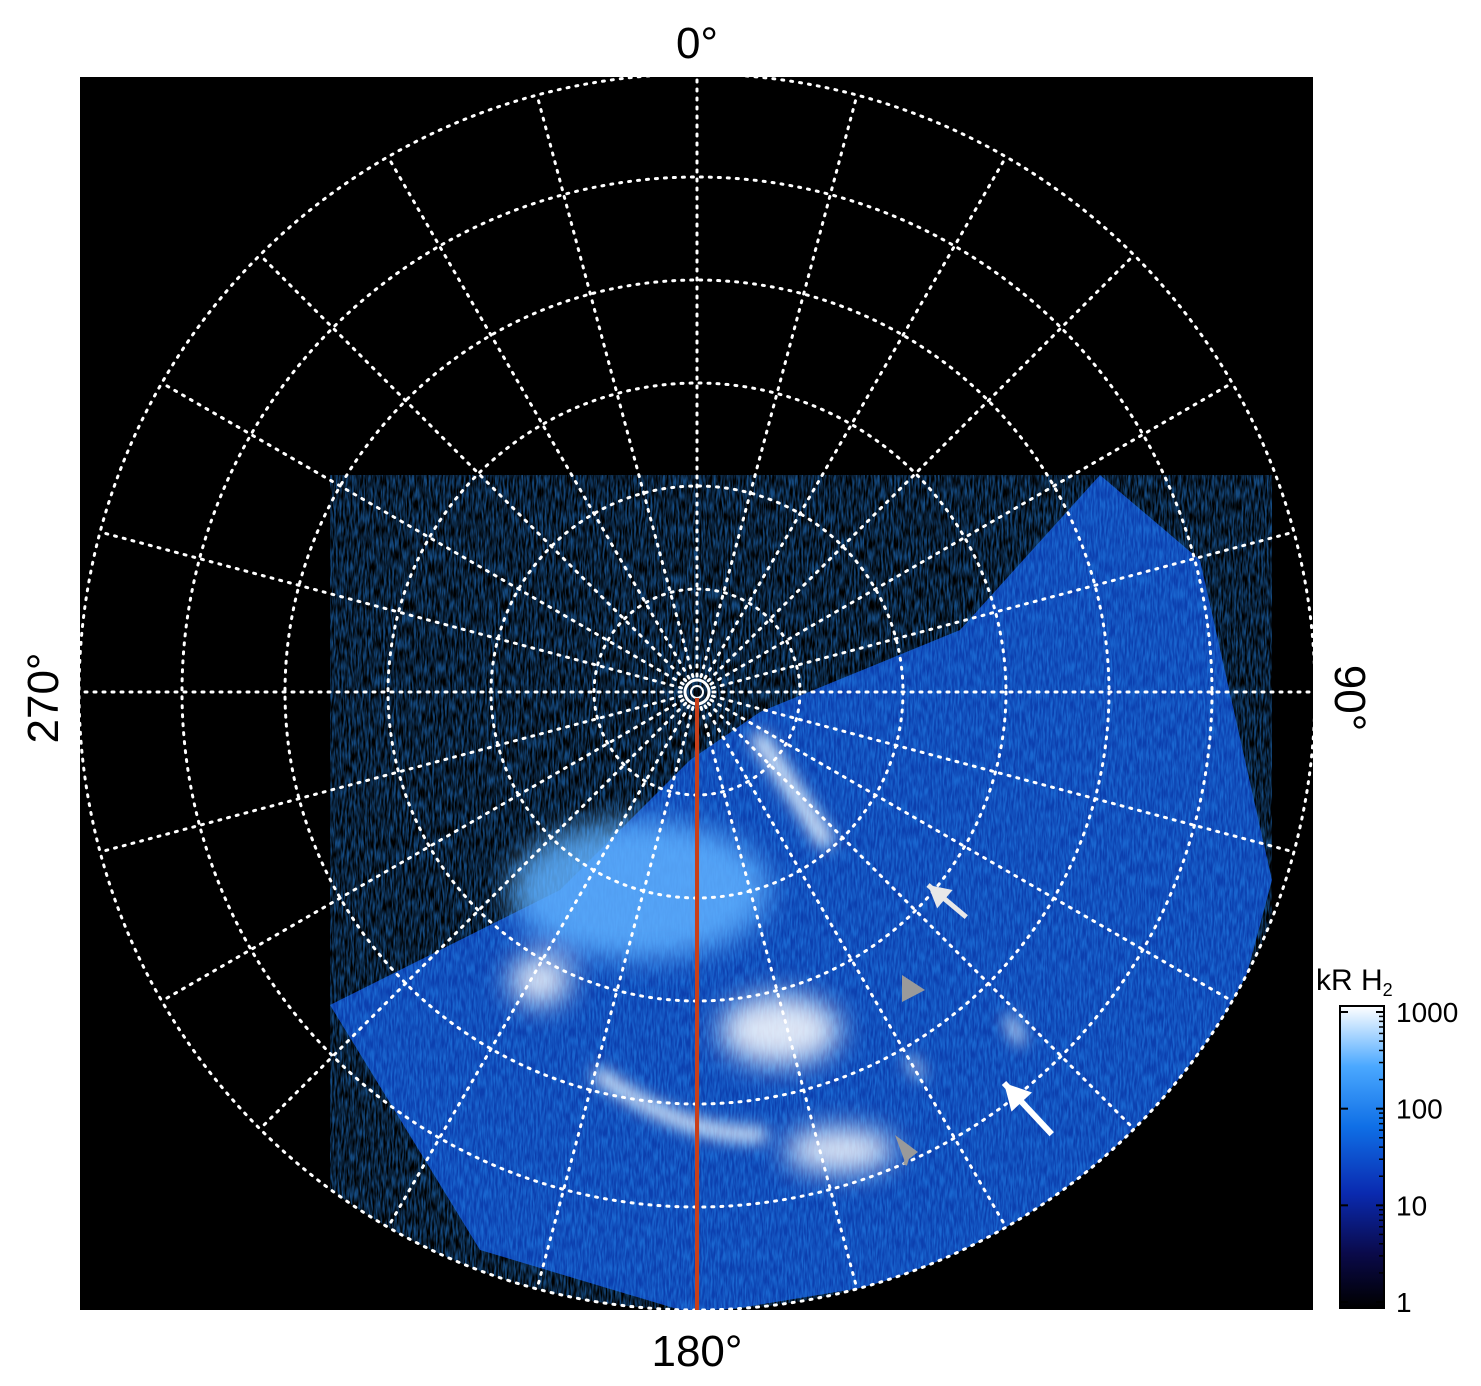 The width and height of the screenshot is (1481, 1386). What do you see at coordinates (1388, 990) in the screenshot?
I see `colorbar-title-subscript: 2` at bounding box center [1388, 990].